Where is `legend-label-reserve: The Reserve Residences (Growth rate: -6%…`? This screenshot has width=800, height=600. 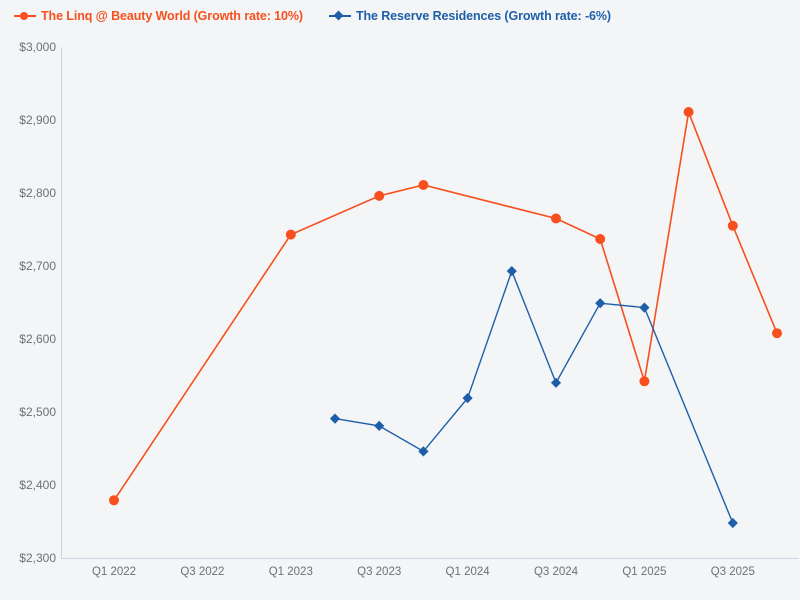 legend-label-reserve: The Reserve Residences (Growth rate: -6%… is located at coordinates (483, 16).